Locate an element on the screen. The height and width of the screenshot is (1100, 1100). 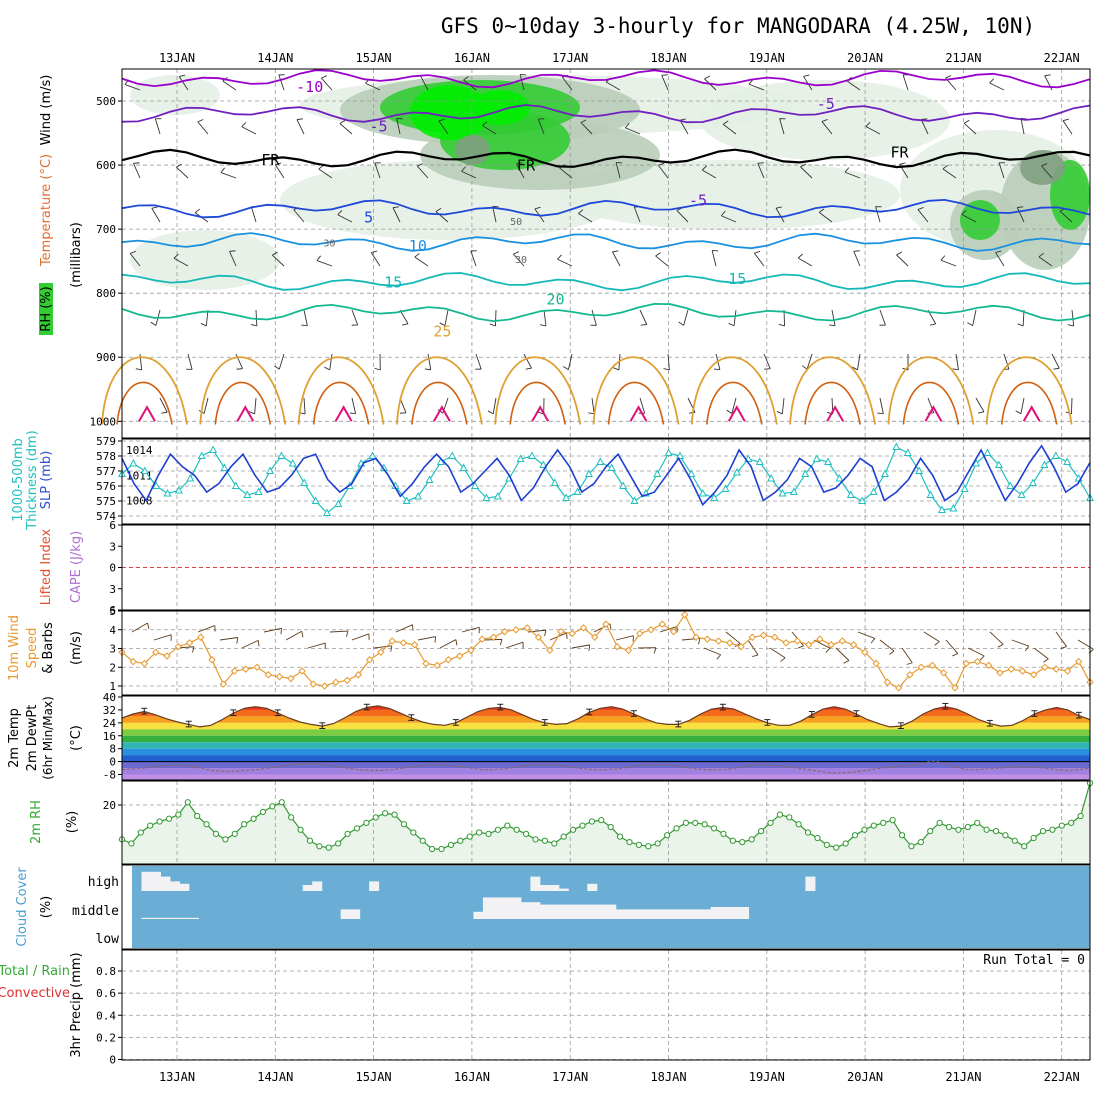
precip-tick-label: 0.4 is located at coordinates (106, 1015).